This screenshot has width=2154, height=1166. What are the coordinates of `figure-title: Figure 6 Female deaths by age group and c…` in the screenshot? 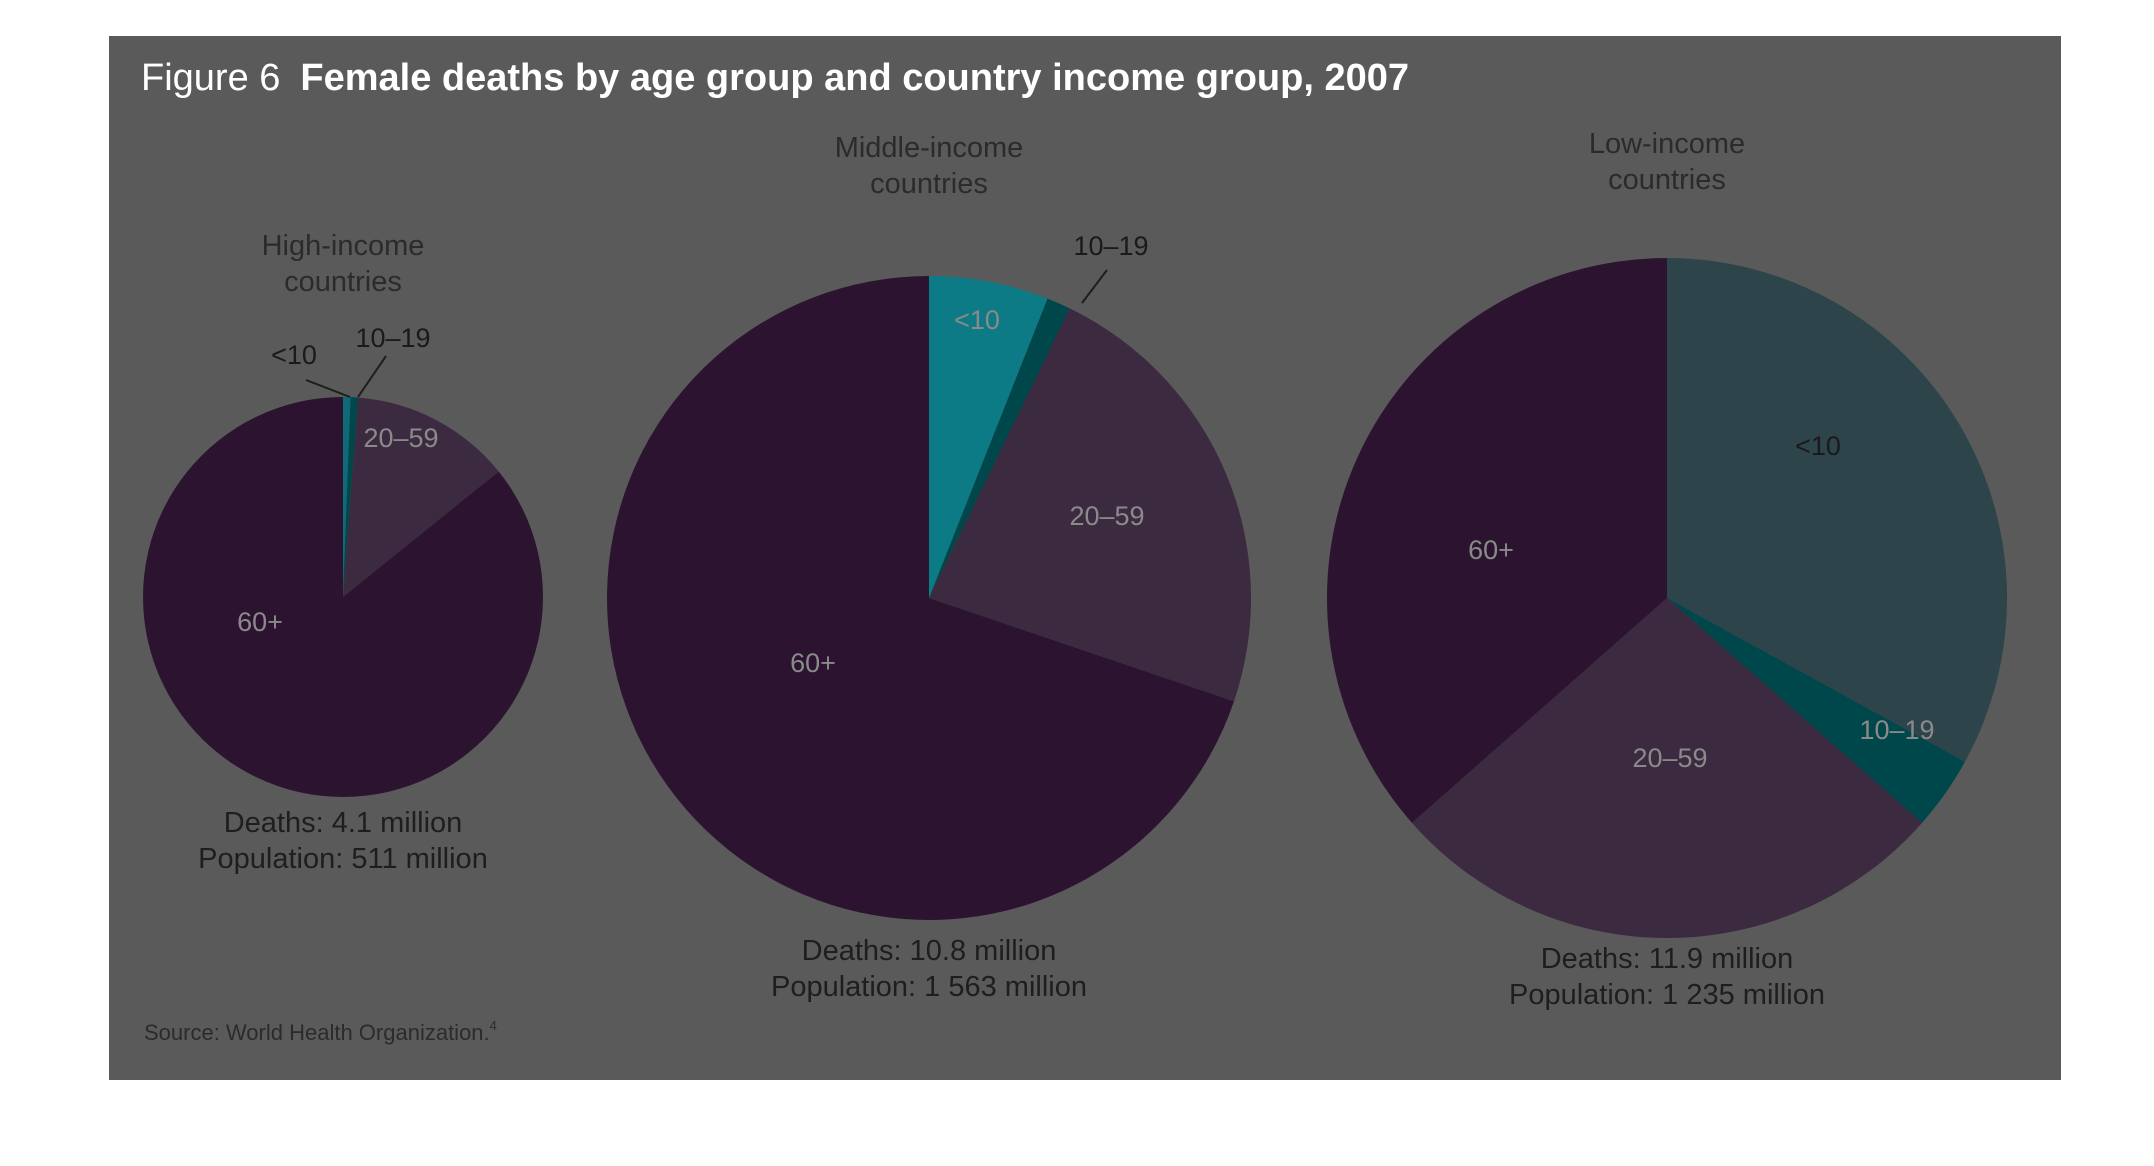 It's located at (775, 78).